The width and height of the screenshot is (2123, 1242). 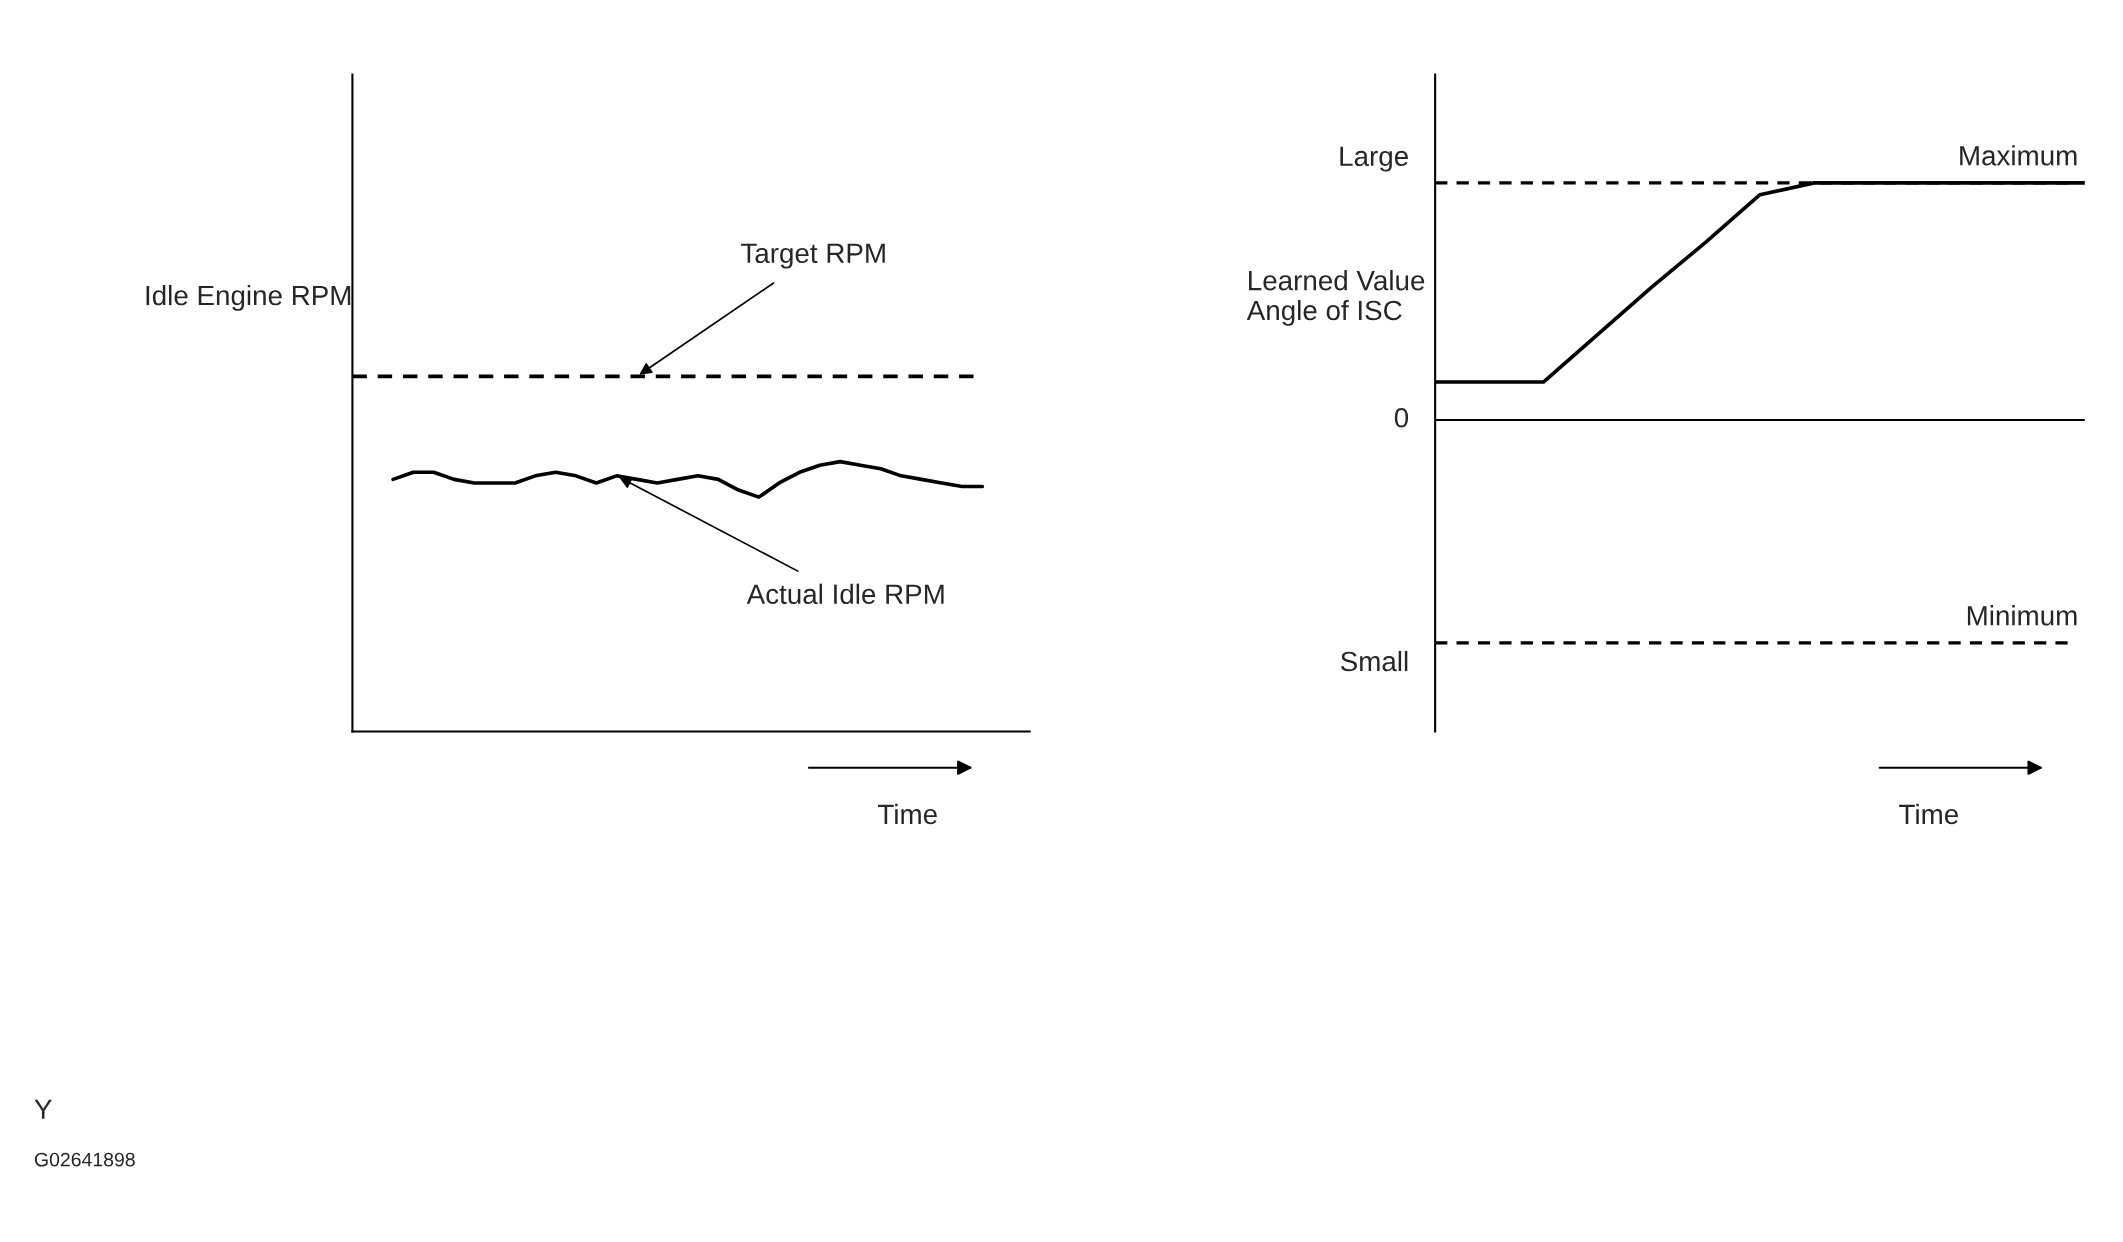 I want to click on y-axis-title: Idle Engine RPM, so click(x=248, y=297).